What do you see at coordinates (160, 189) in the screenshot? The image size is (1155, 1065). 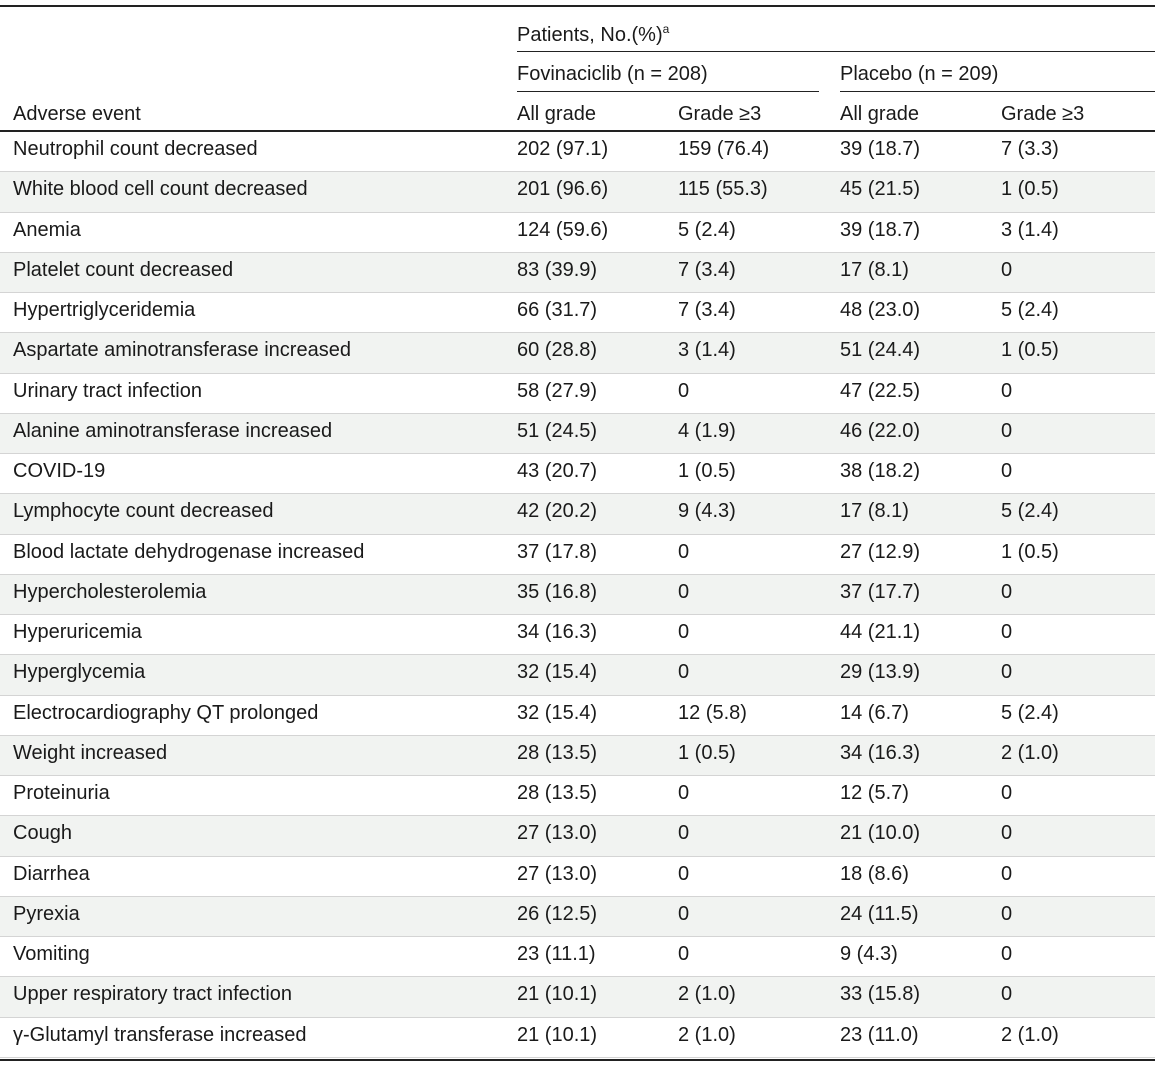 I see `adverse-event-name-cell: White blood cell count decreased` at bounding box center [160, 189].